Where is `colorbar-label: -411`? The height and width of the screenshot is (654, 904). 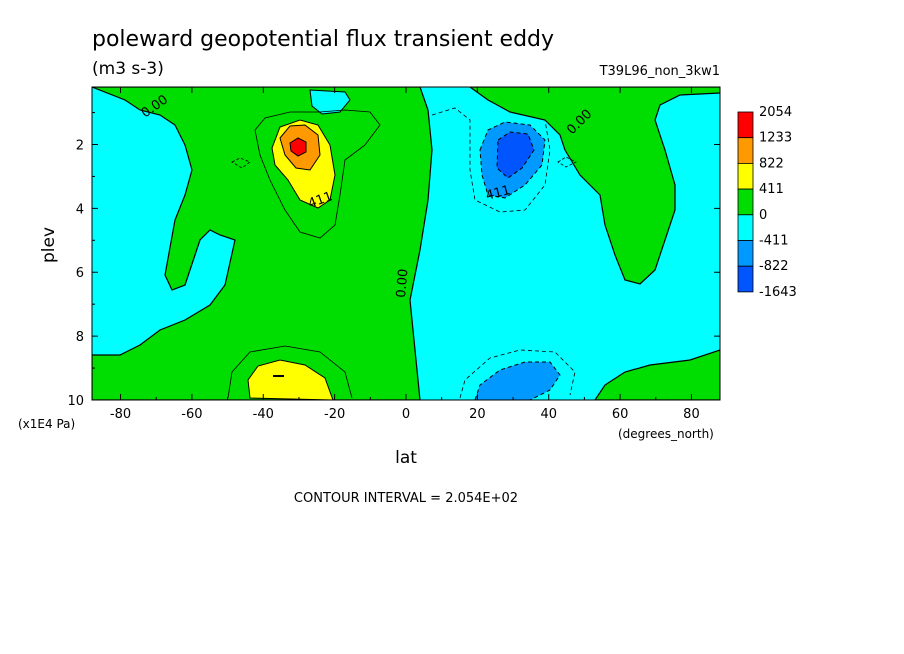 colorbar-label: -411 is located at coordinates (774, 241).